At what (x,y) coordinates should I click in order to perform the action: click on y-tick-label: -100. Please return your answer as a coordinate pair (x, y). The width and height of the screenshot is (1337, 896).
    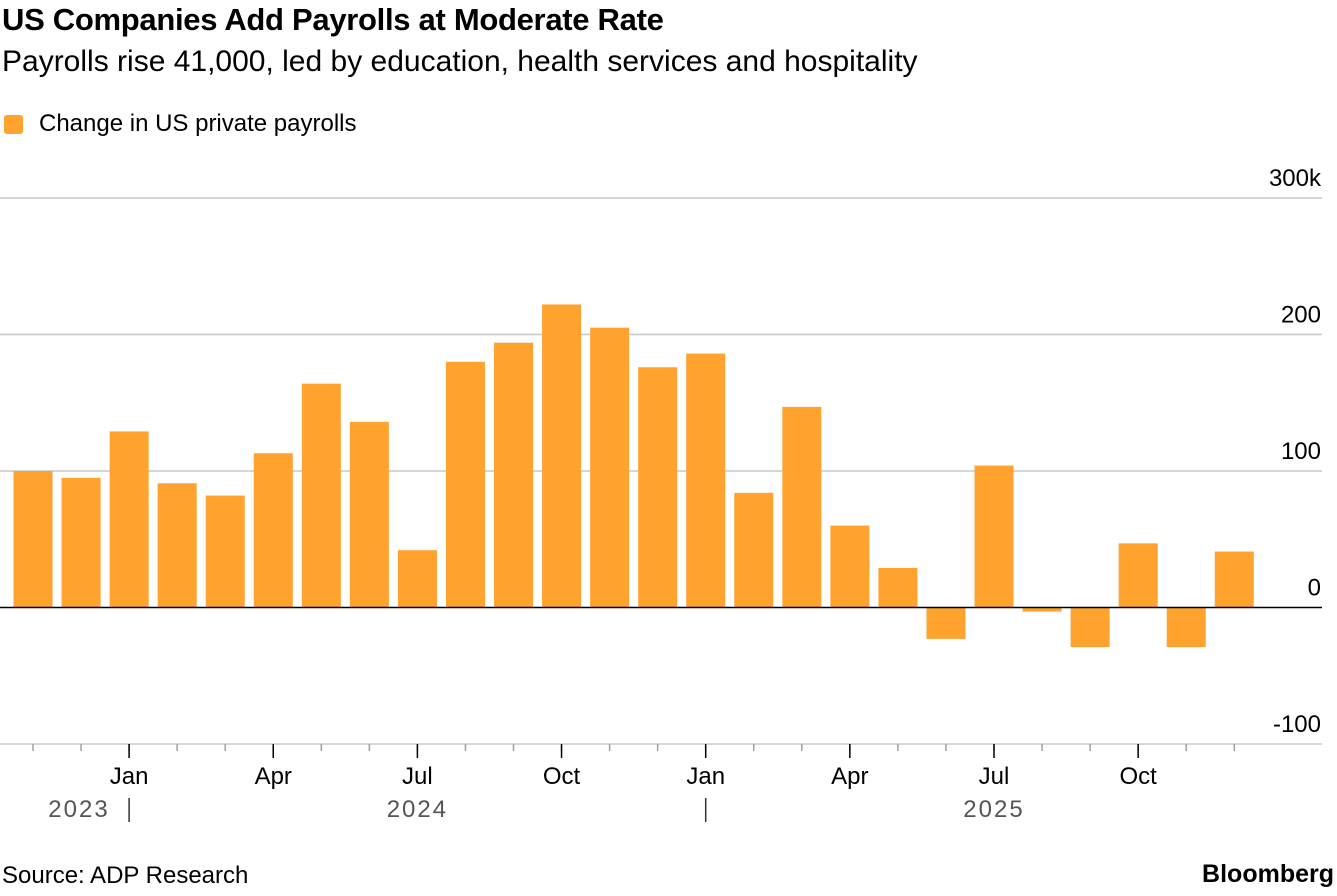
    Looking at the image, I should click on (1297, 724).